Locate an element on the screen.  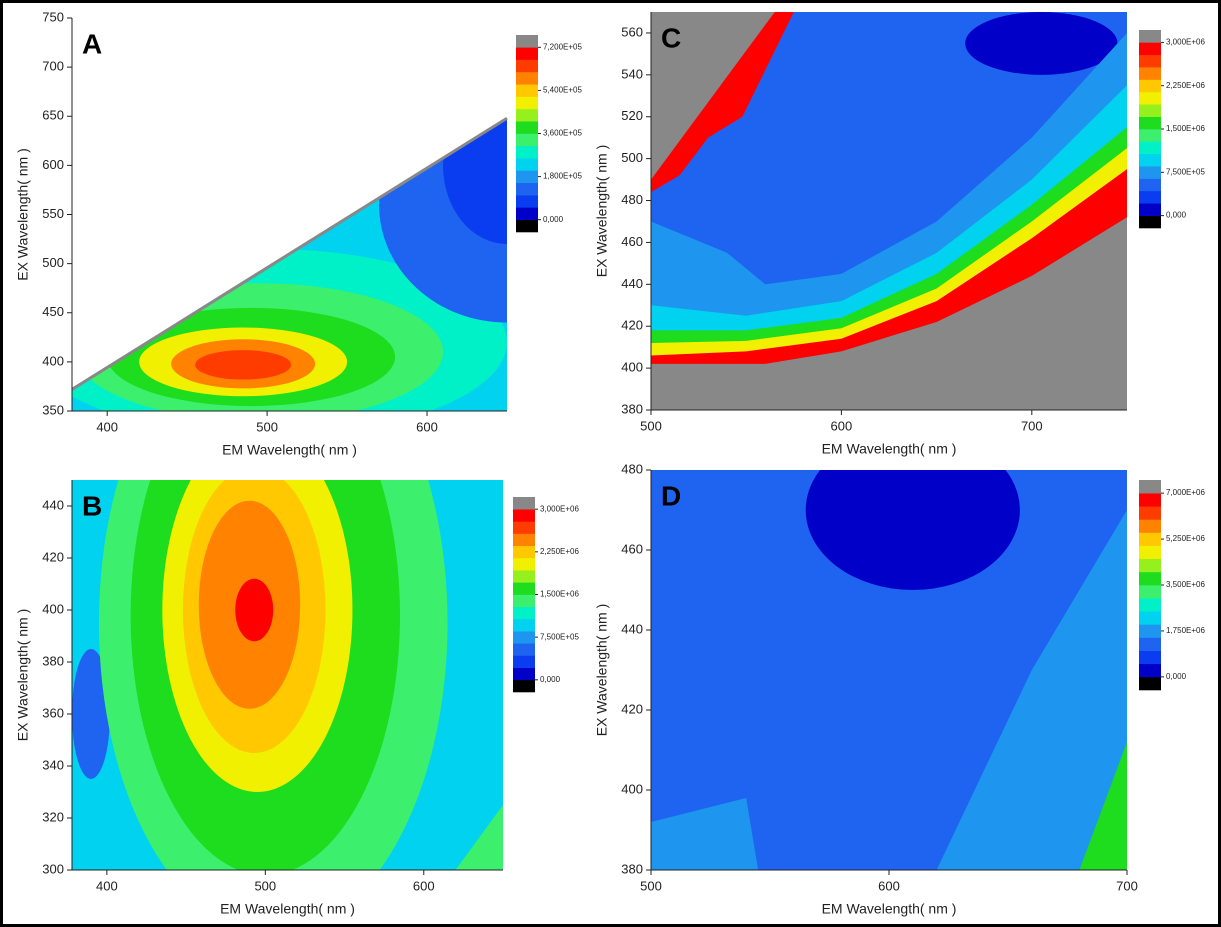
colorbar-tick-label: 1,750E+06 is located at coordinates (1185, 630).